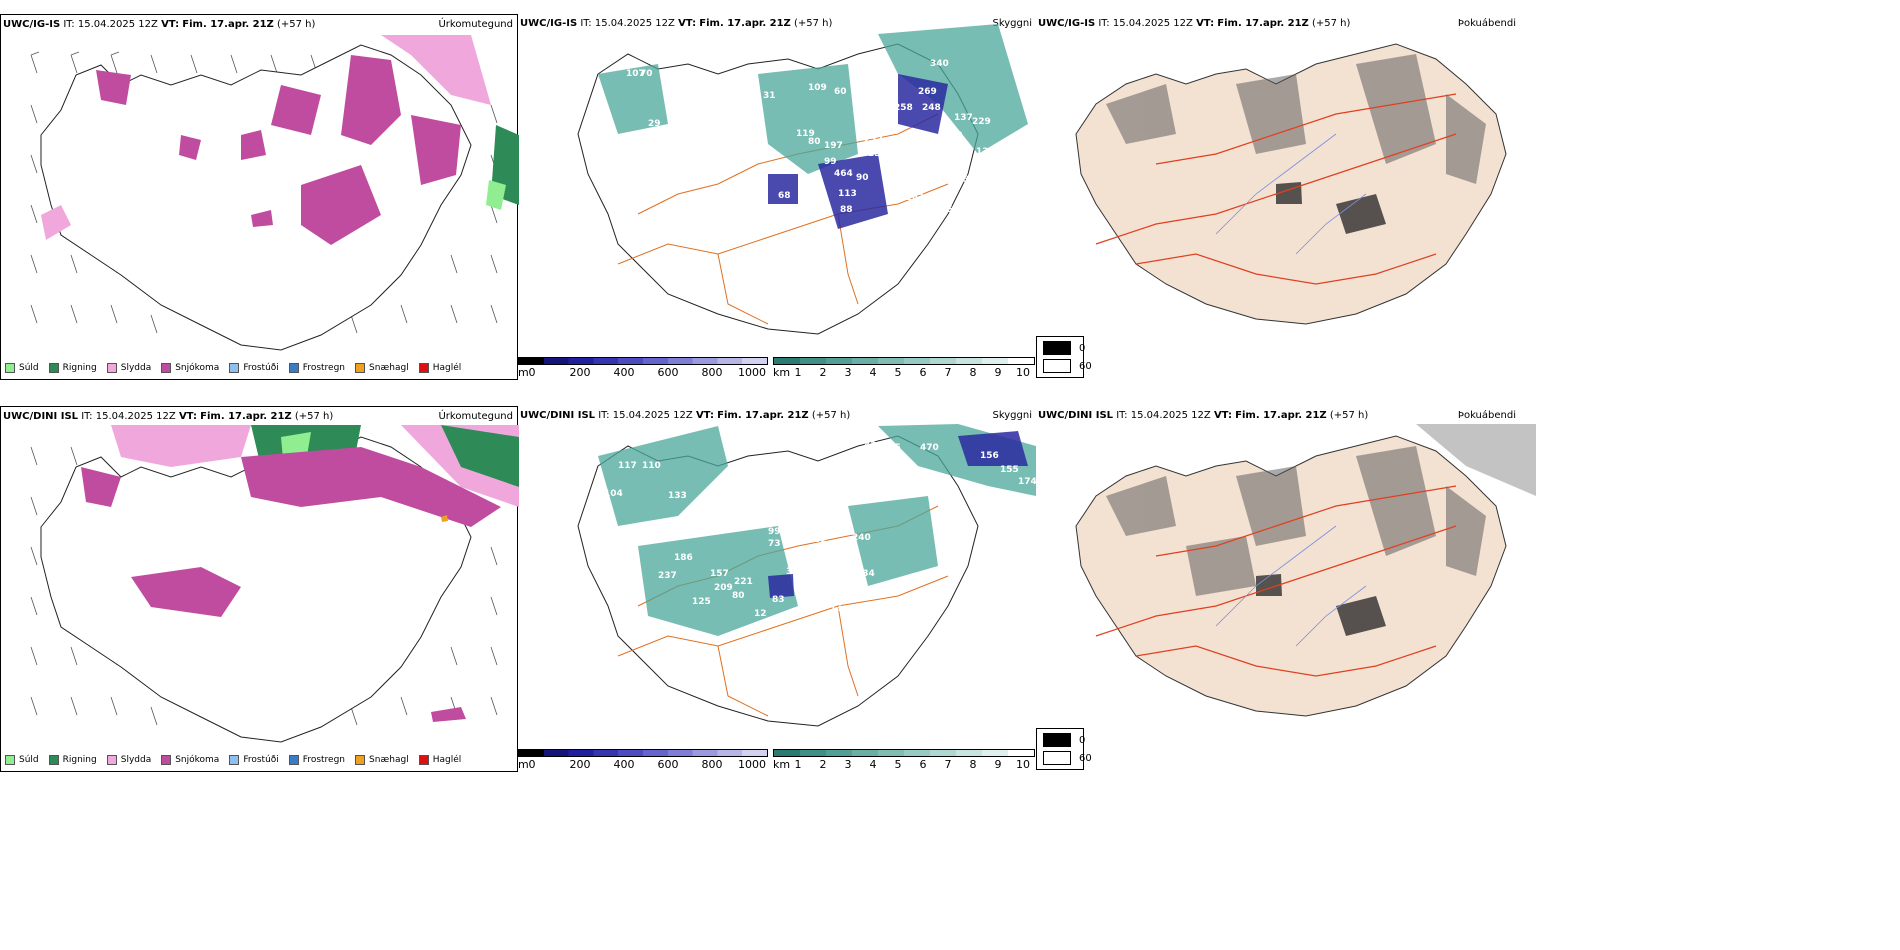 The image size is (1900, 950). What do you see at coordinates (897, 176) in the screenshot?
I see `cloud-label: 313` at bounding box center [897, 176].